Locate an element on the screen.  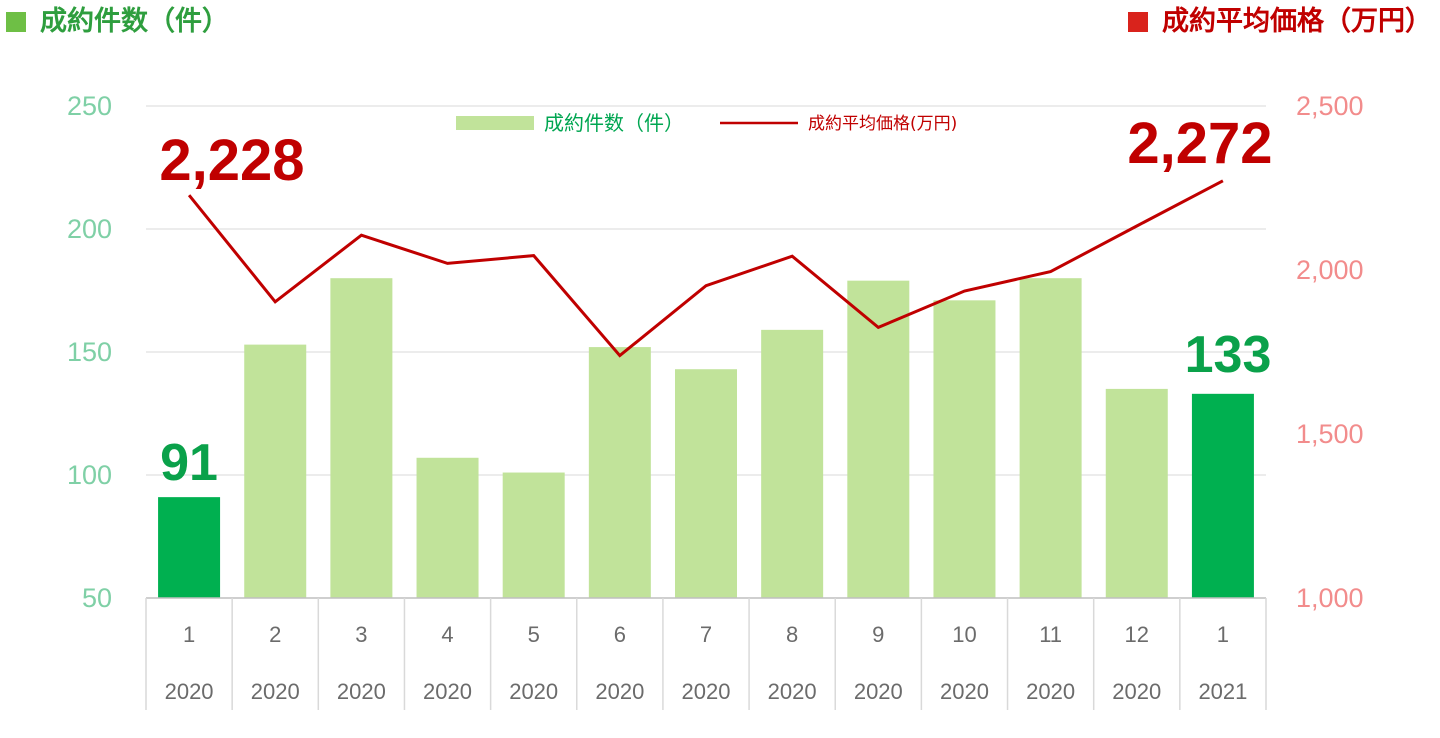
first-count-annotation: 91 is located at coordinates (189, 463).